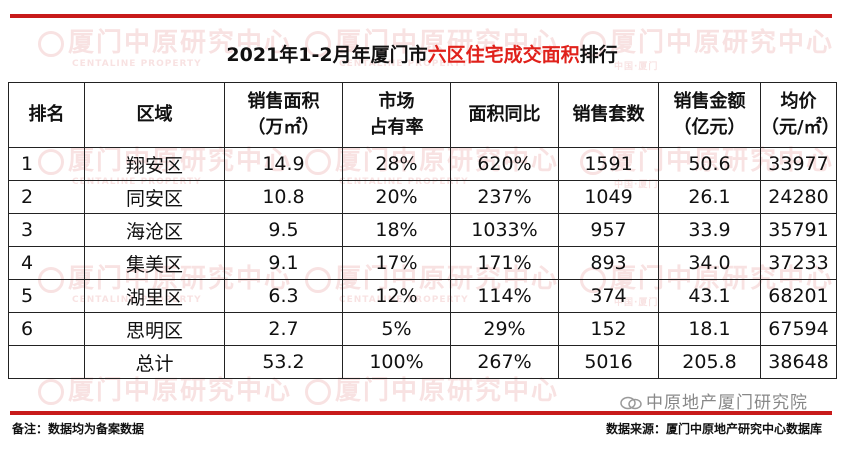 The image size is (844, 449). What do you see at coordinates (608, 263) in the screenshot?
I see `cell-units: 893` at bounding box center [608, 263].